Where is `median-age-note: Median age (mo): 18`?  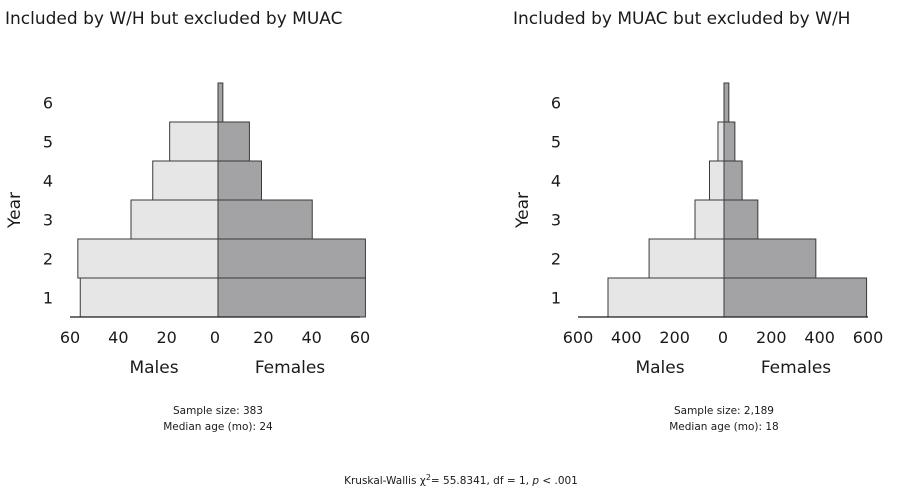
median-age-note: Median age (mo): 18 is located at coordinates (724, 427).